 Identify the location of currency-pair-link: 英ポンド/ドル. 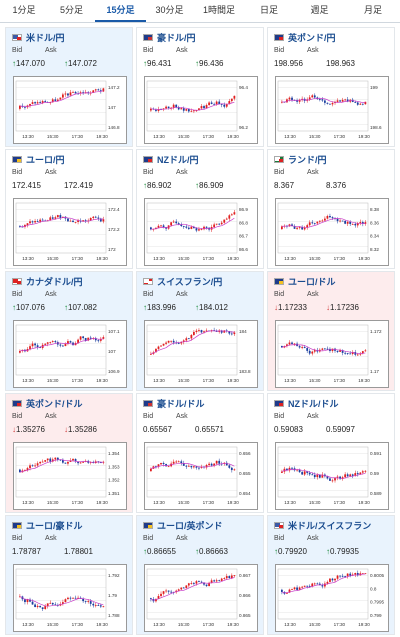
(54, 404).